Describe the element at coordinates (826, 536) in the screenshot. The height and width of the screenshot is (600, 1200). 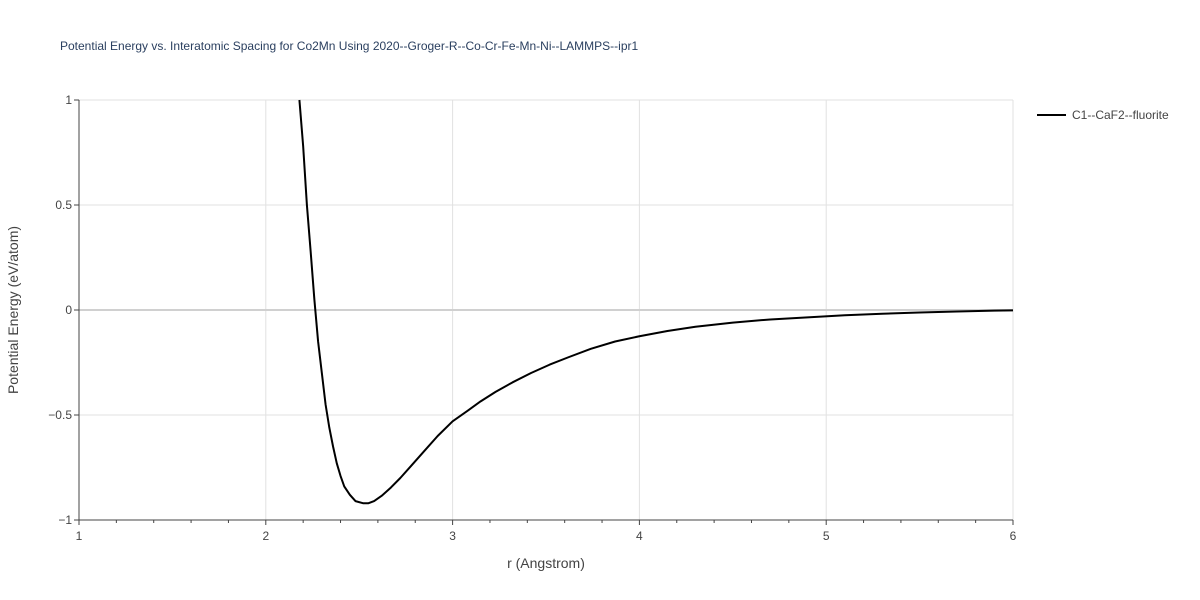
I see `x-tick-label: 5` at that location.